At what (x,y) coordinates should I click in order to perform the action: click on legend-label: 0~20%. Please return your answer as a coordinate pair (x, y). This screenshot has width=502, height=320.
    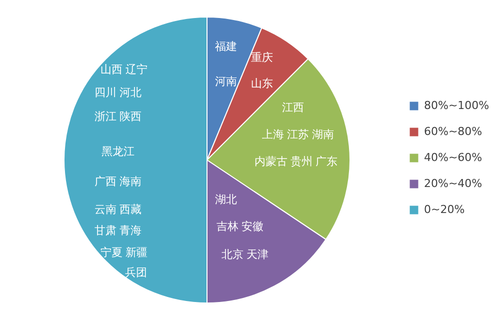
    Looking at the image, I should click on (444, 209).